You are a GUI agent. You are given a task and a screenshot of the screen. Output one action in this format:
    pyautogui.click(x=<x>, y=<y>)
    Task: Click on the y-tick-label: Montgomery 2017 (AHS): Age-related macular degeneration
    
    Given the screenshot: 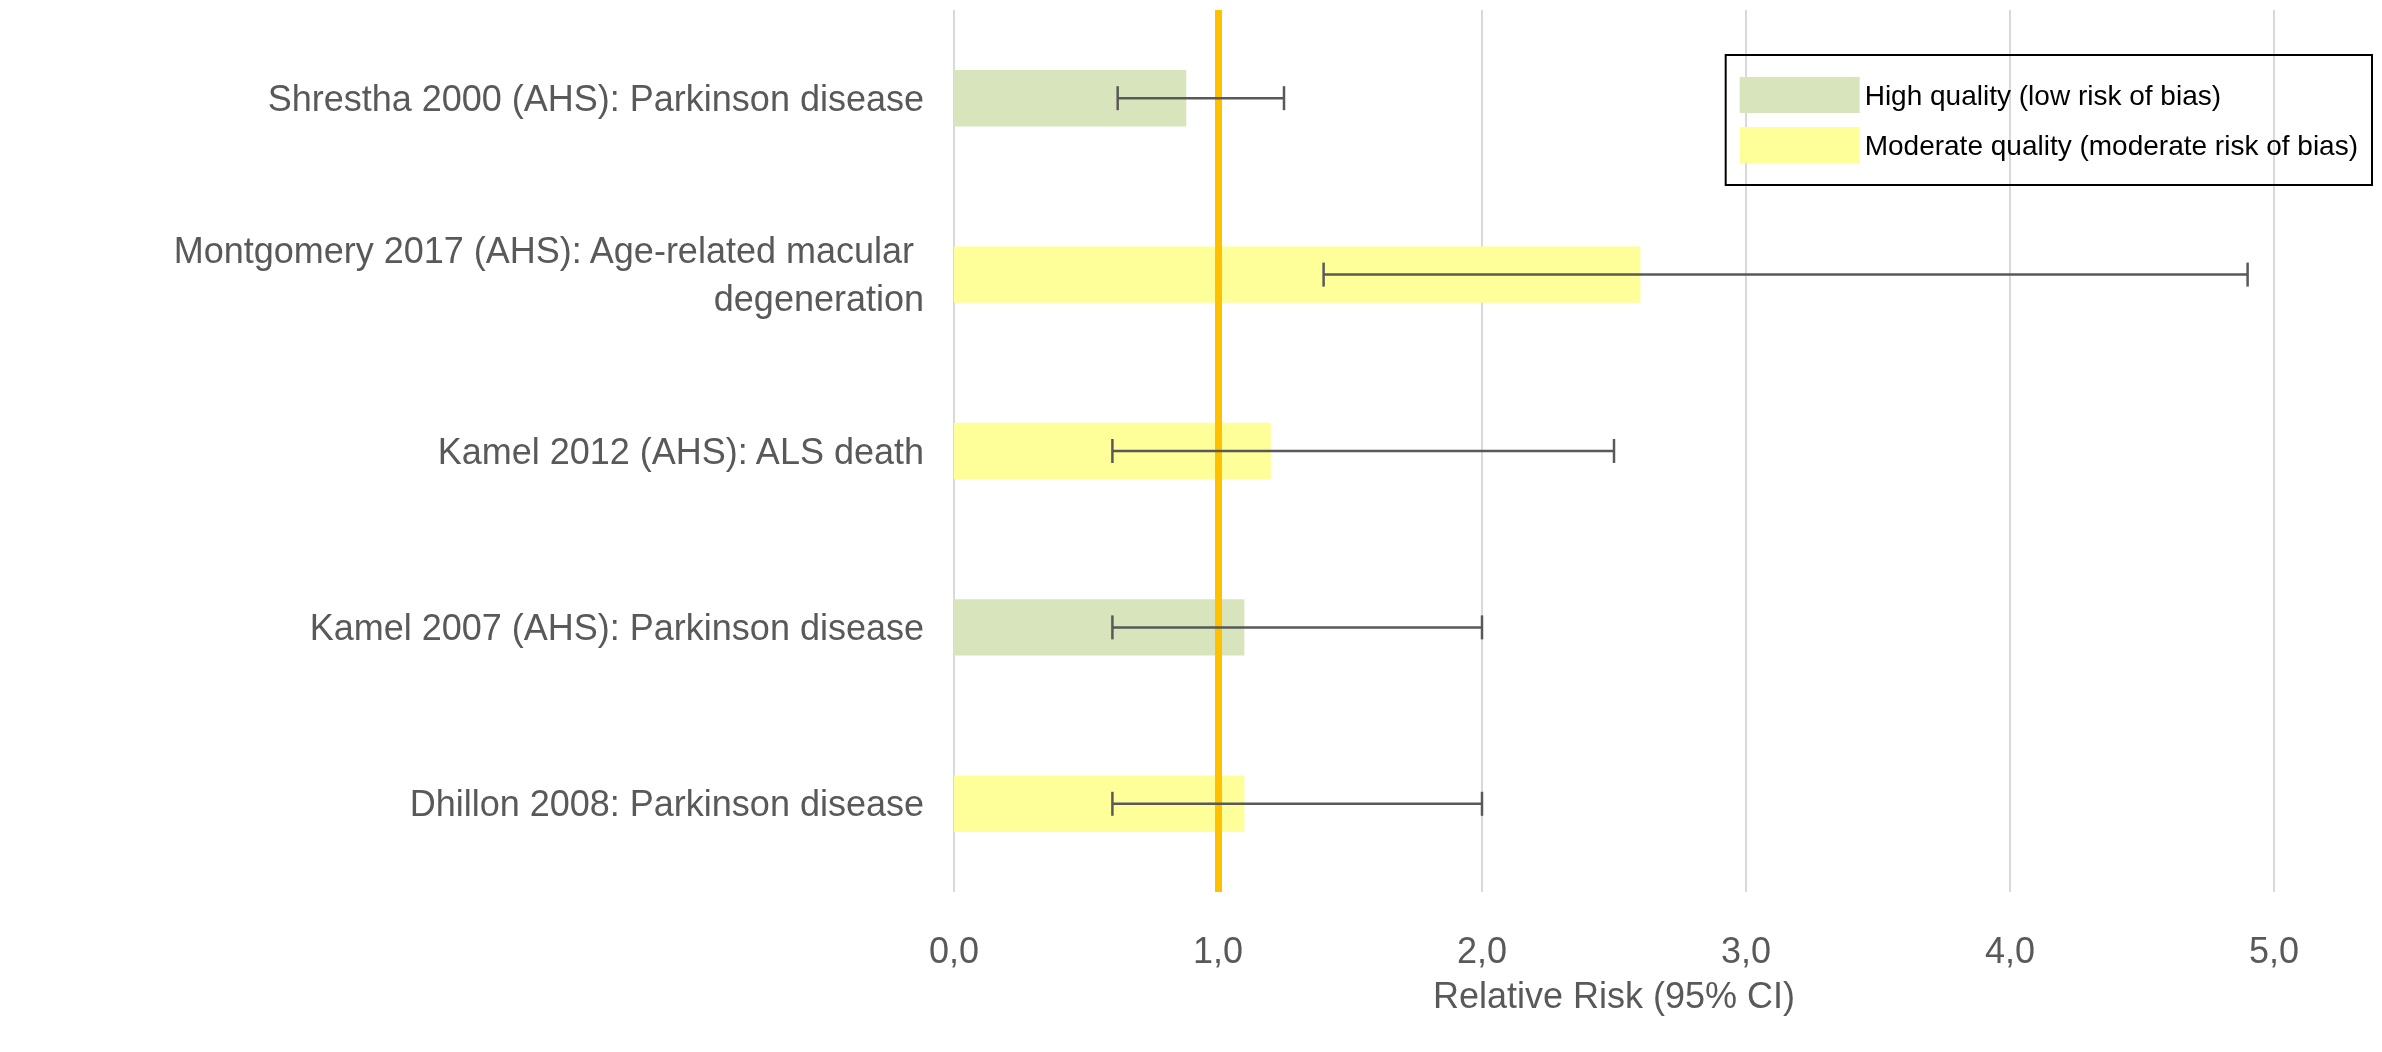 What is the action you would take?
    pyautogui.click(x=548, y=275)
    